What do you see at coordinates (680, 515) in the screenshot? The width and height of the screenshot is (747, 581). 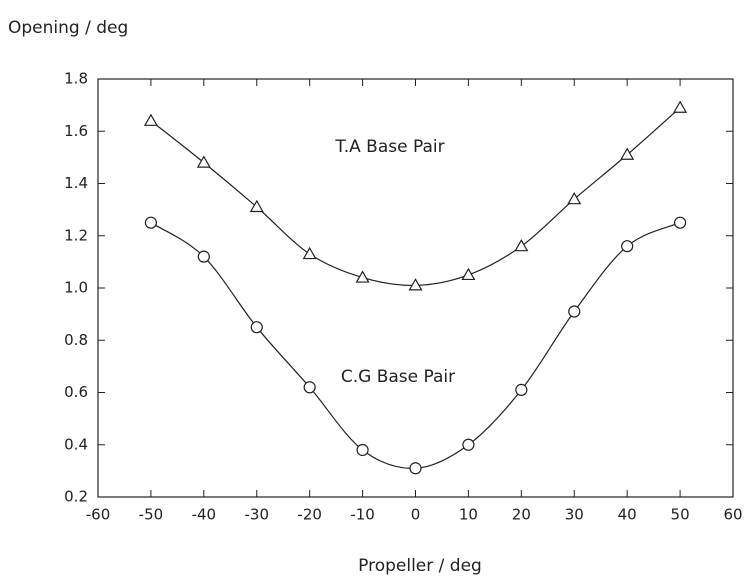 I see `x-tick-label: 50` at bounding box center [680, 515].